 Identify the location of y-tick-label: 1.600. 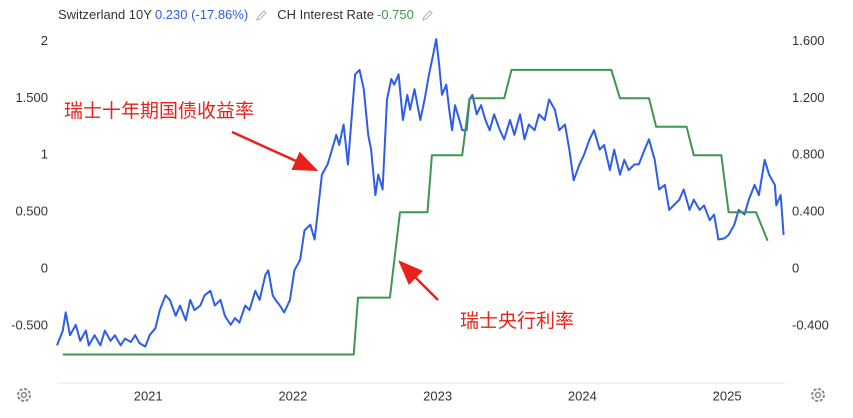
(808, 40).